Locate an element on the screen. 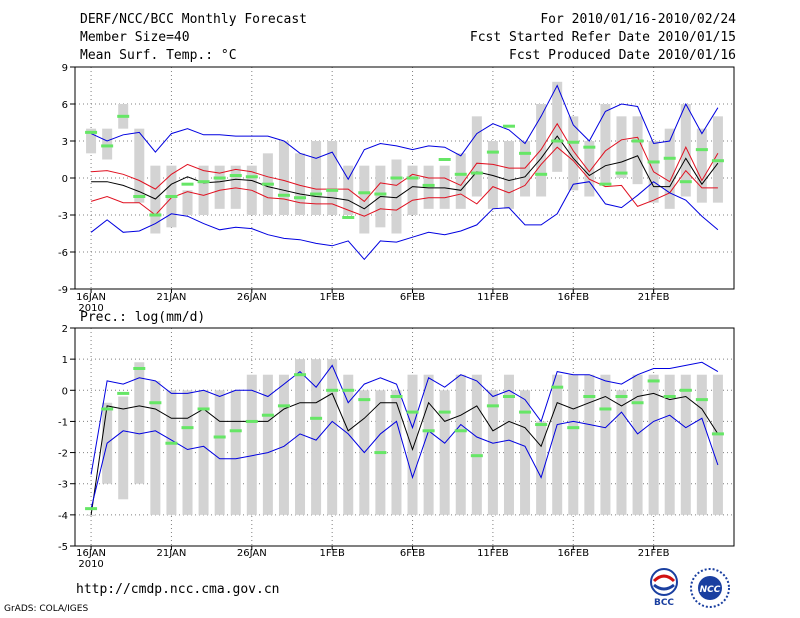  x-tick-label: 26JAN is located at coordinates (252, 553).